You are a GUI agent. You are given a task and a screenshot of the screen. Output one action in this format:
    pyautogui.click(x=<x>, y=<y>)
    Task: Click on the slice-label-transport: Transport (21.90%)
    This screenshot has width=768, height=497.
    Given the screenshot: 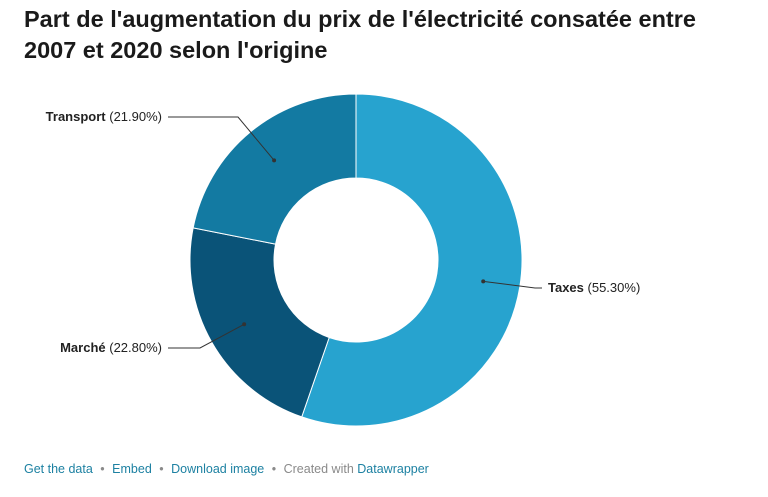 What is the action you would take?
    pyautogui.click(x=104, y=116)
    